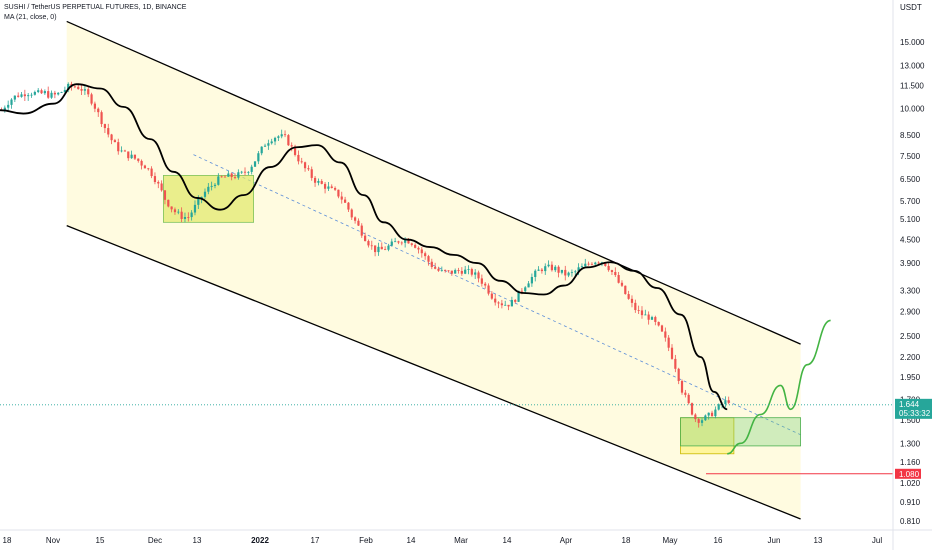 The height and width of the screenshot is (550, 932). I want to click on time-tick: Jul, so click(877, 540).